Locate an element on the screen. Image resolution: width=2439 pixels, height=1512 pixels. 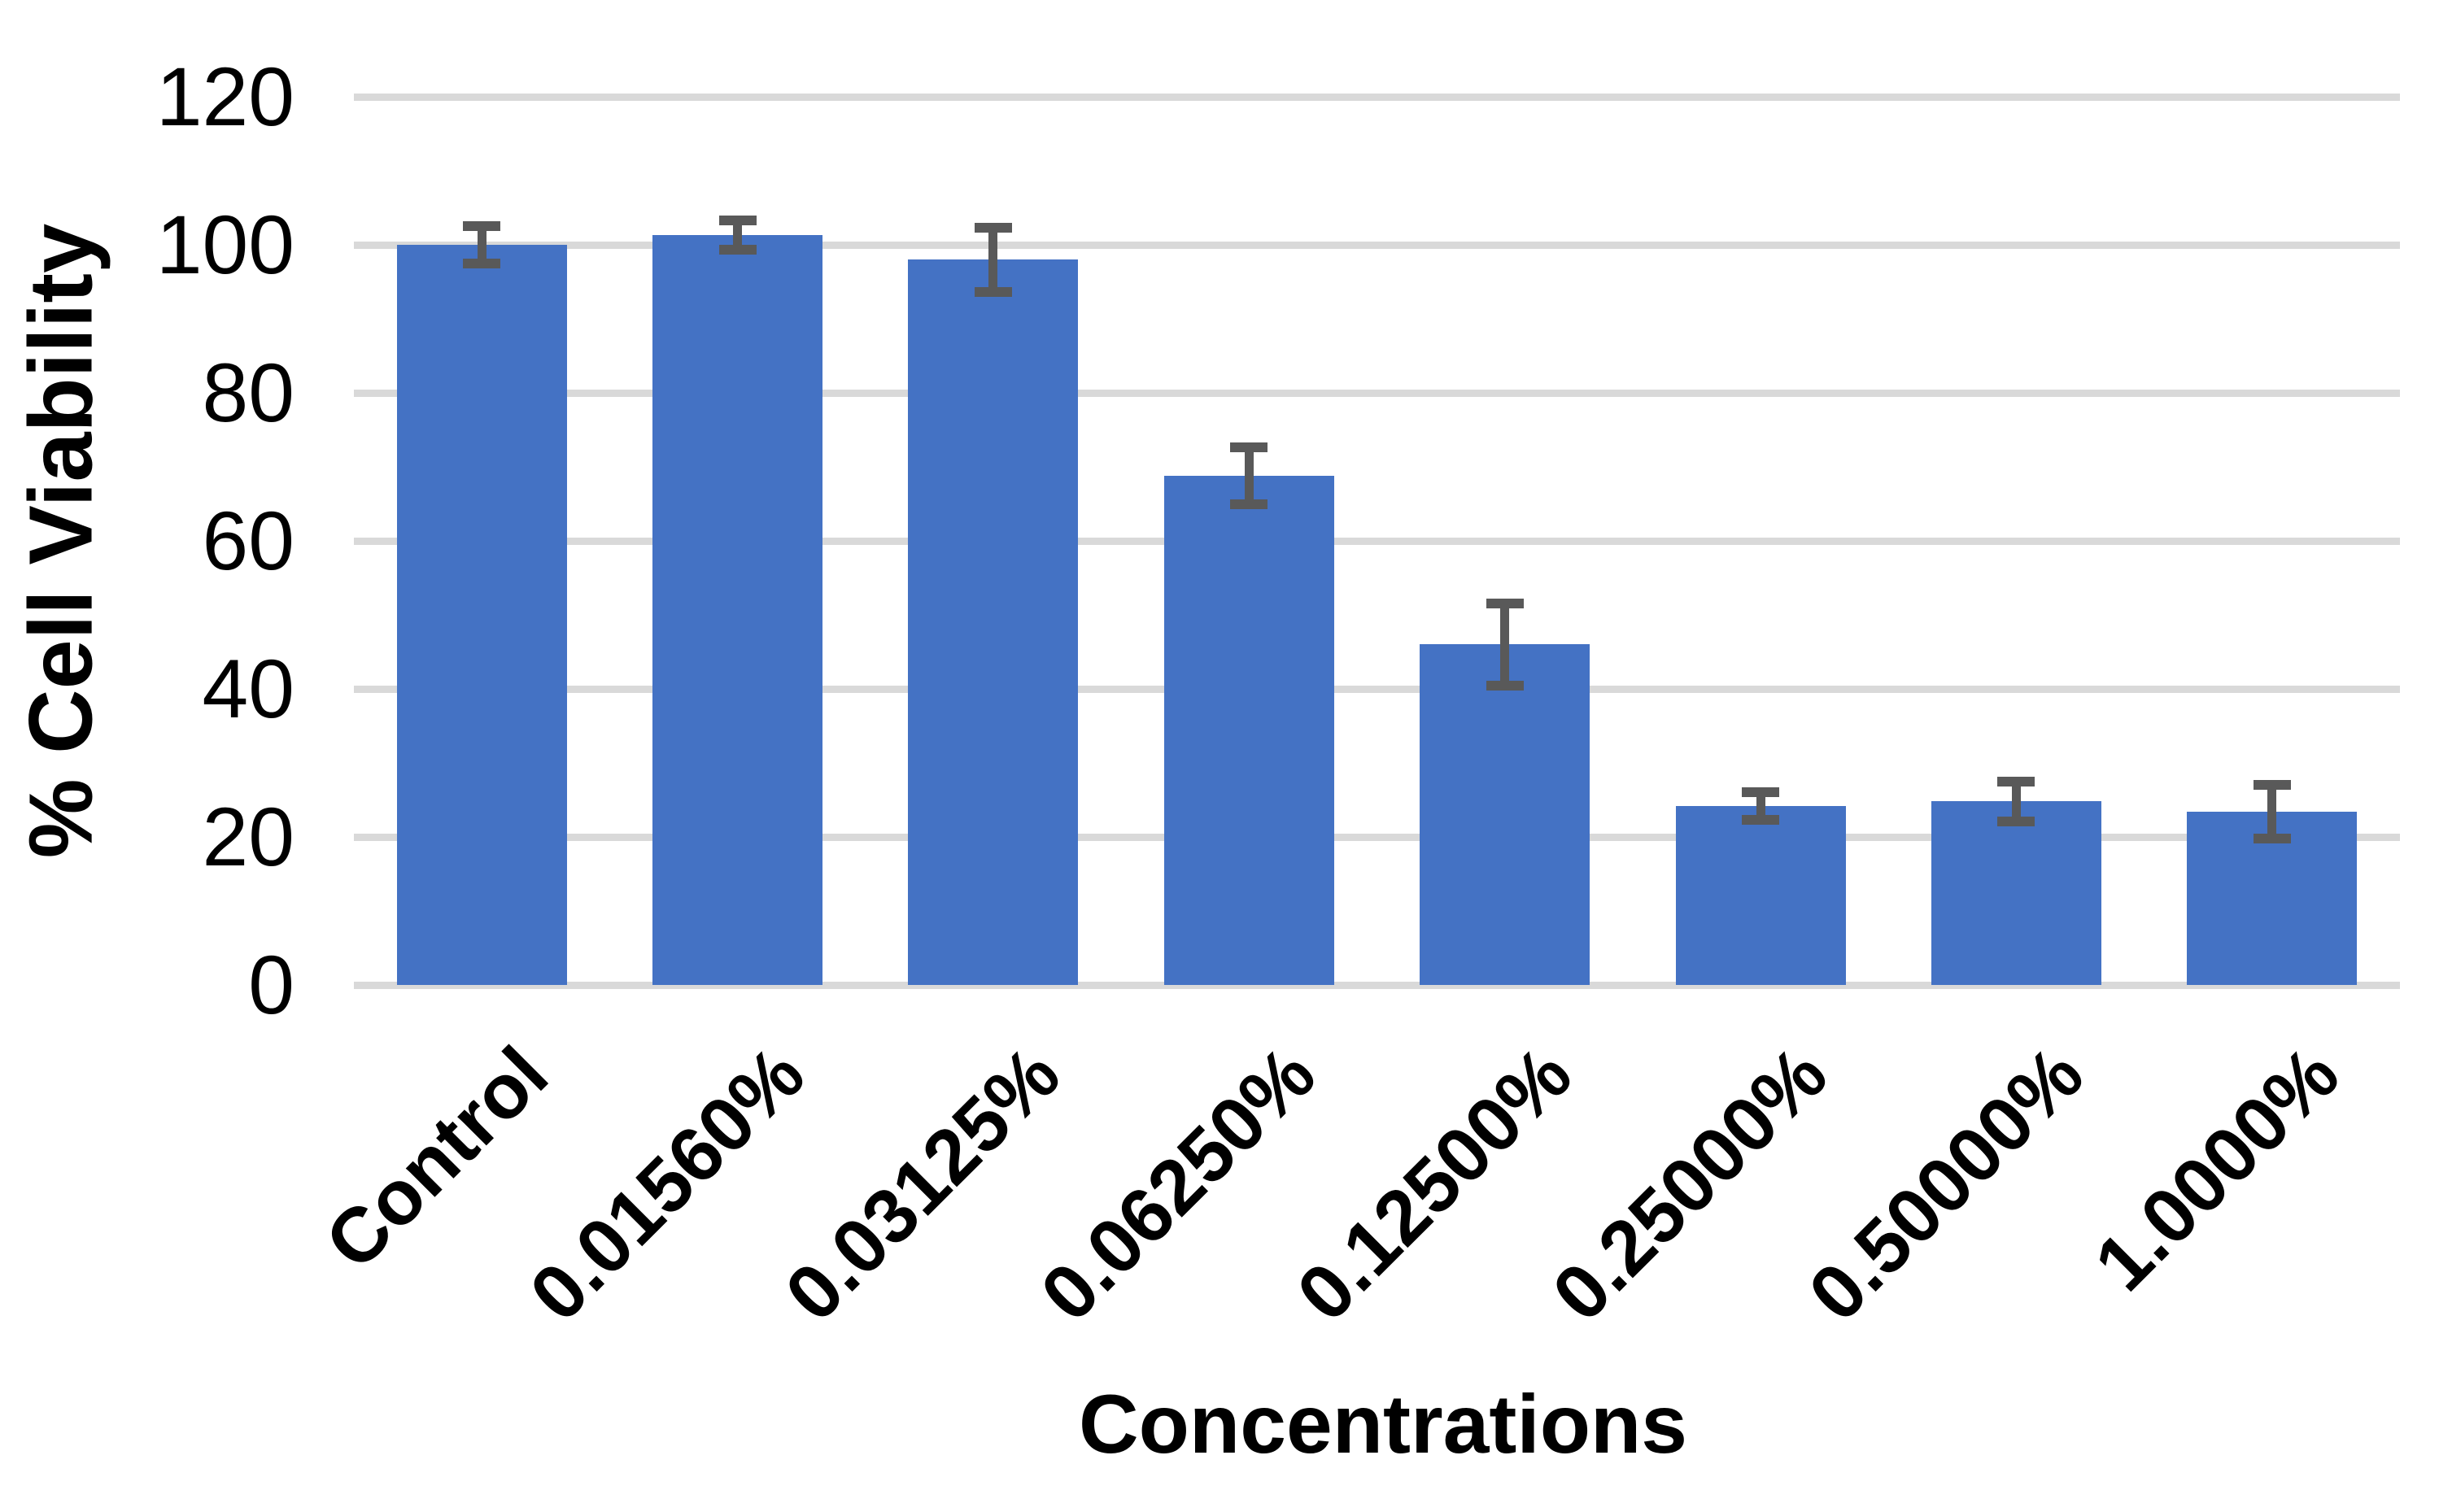
error-bar-cap-top-0.25000% is located at coordinates (1761, 792).